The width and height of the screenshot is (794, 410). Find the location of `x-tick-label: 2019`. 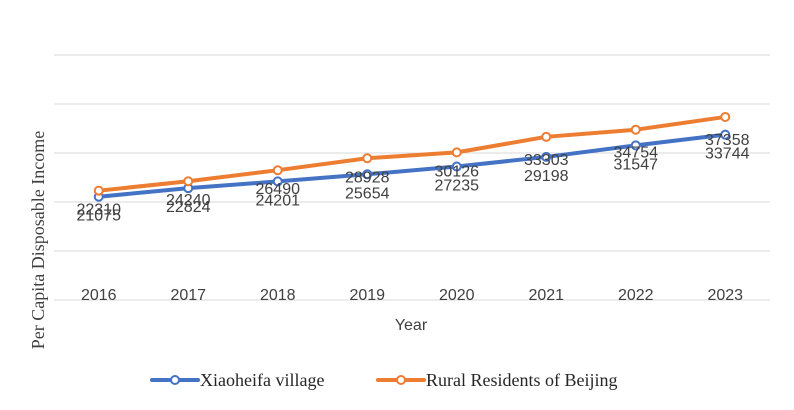

x-tick-label: 2019 is located at coordinates (367, 295).